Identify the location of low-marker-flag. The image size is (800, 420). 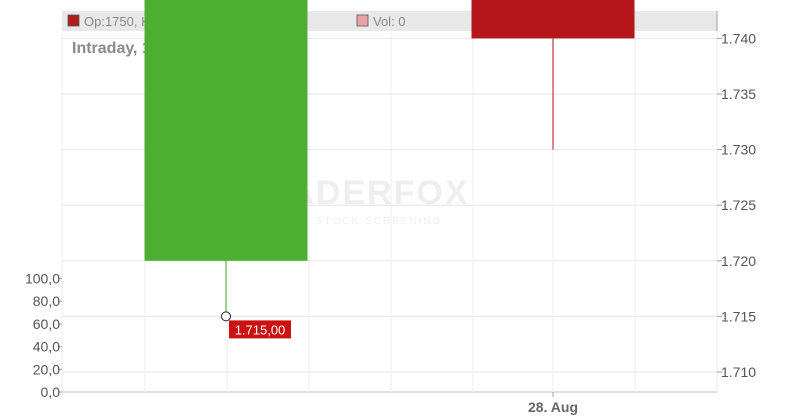
(260, 329).